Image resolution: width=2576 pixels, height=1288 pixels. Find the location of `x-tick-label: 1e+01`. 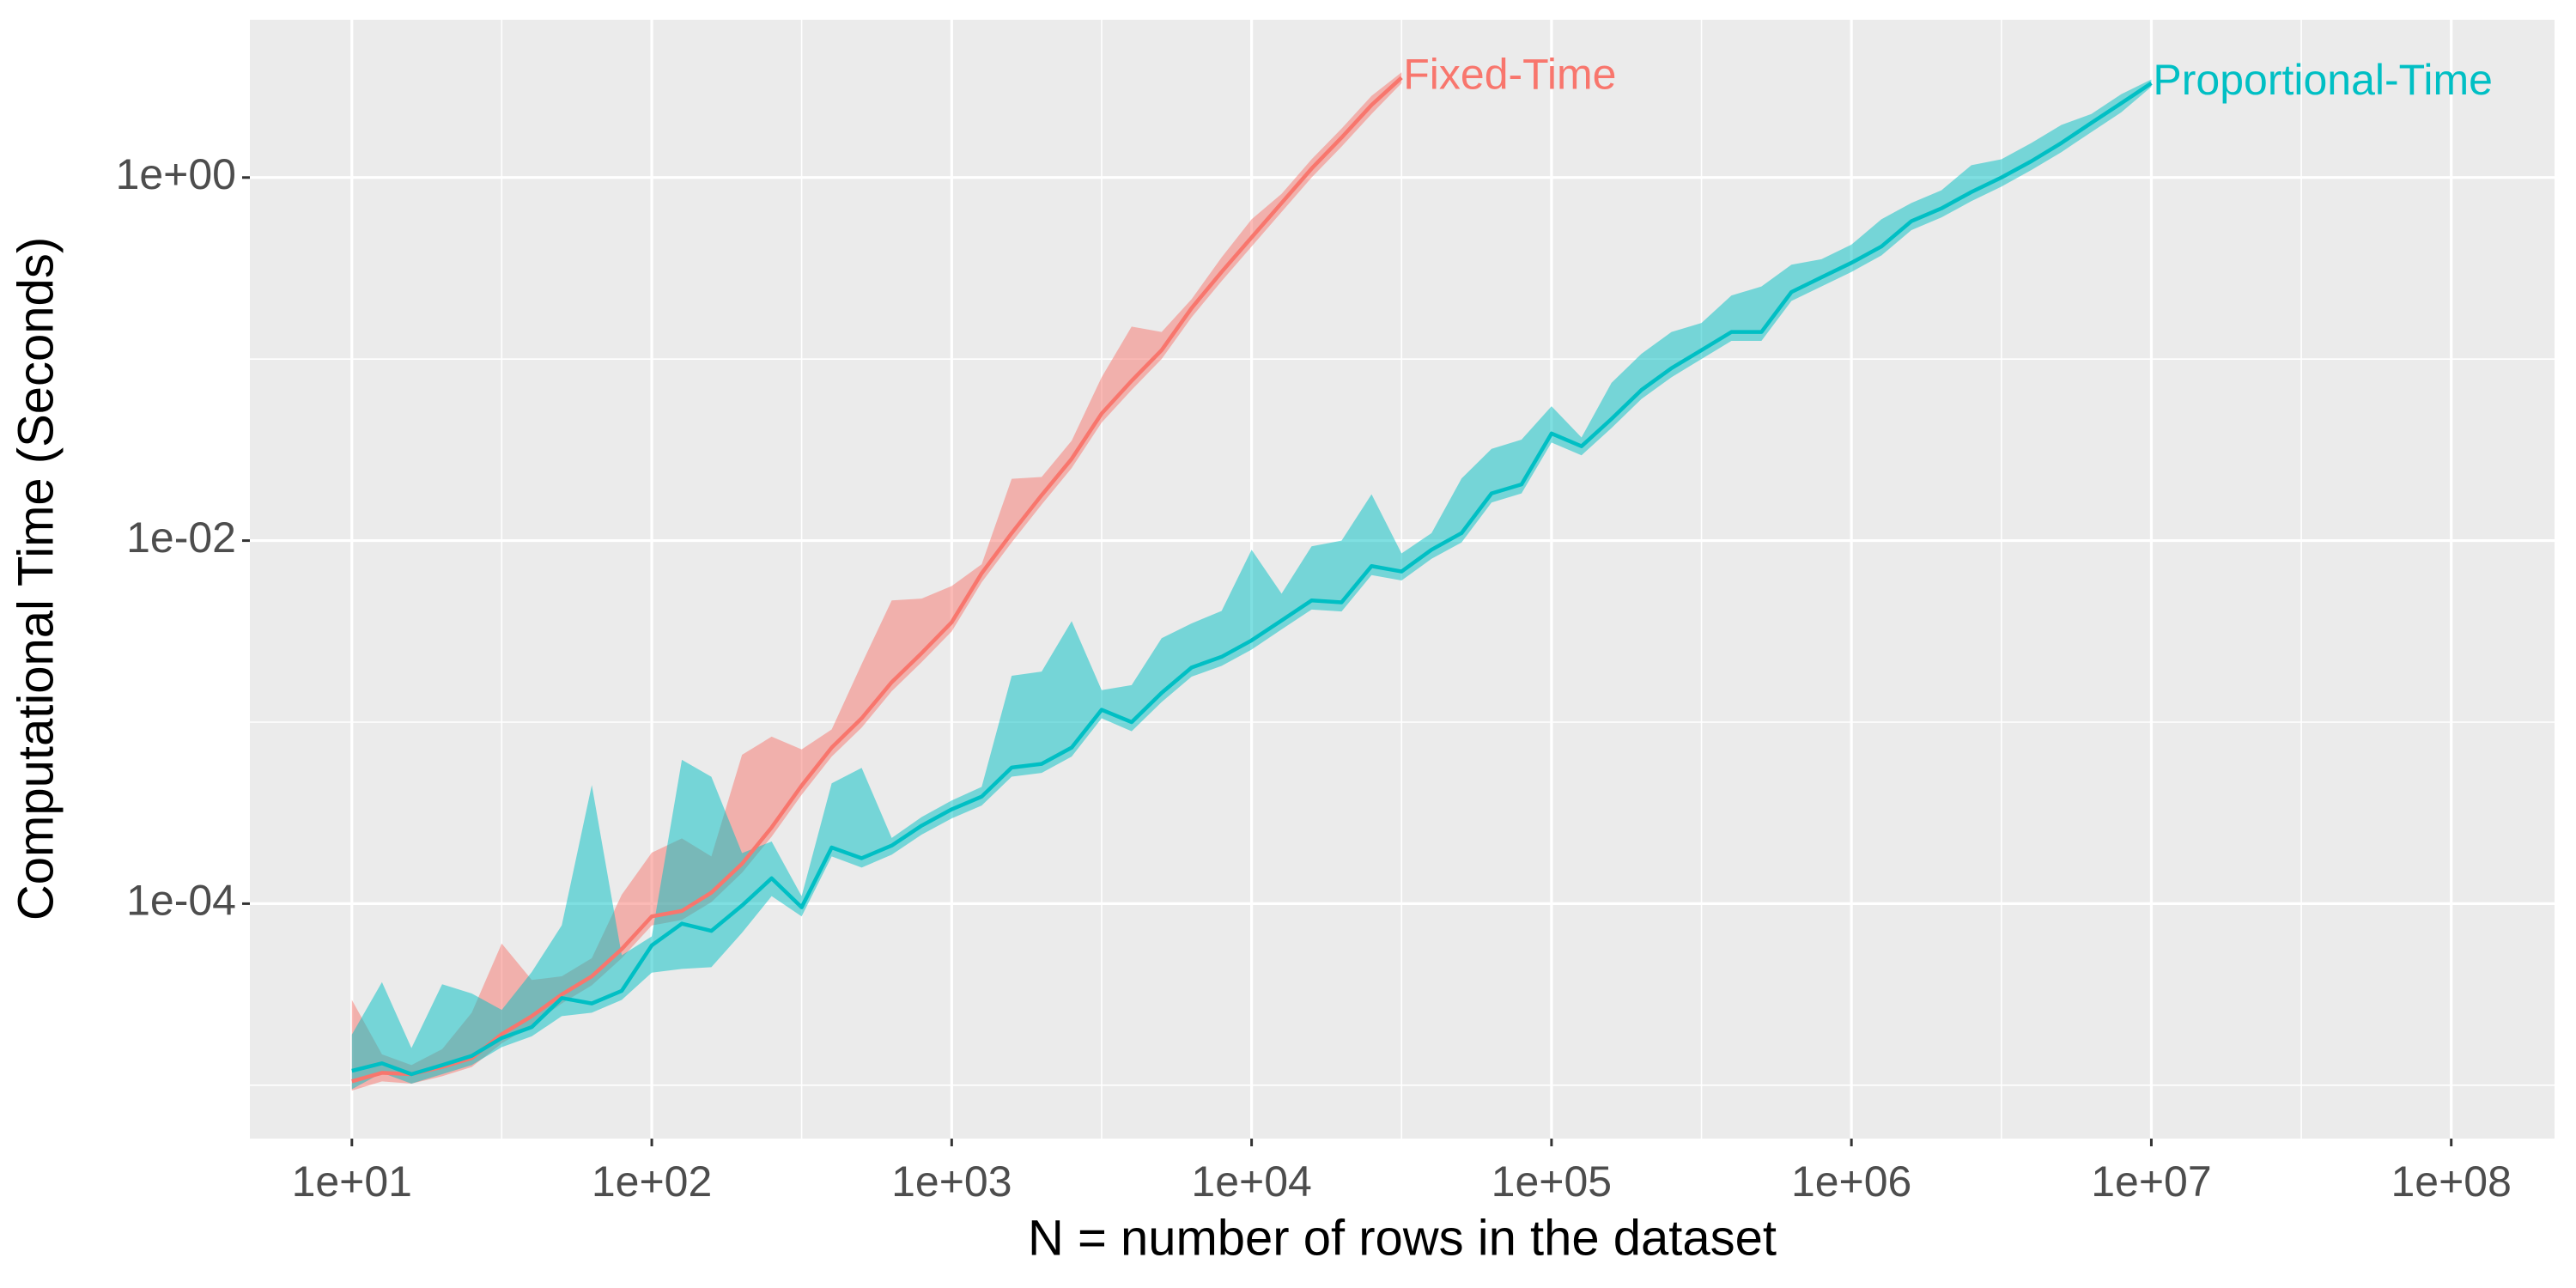

x-tick-label: 1e+01 is located at coordinates (352, 1181).